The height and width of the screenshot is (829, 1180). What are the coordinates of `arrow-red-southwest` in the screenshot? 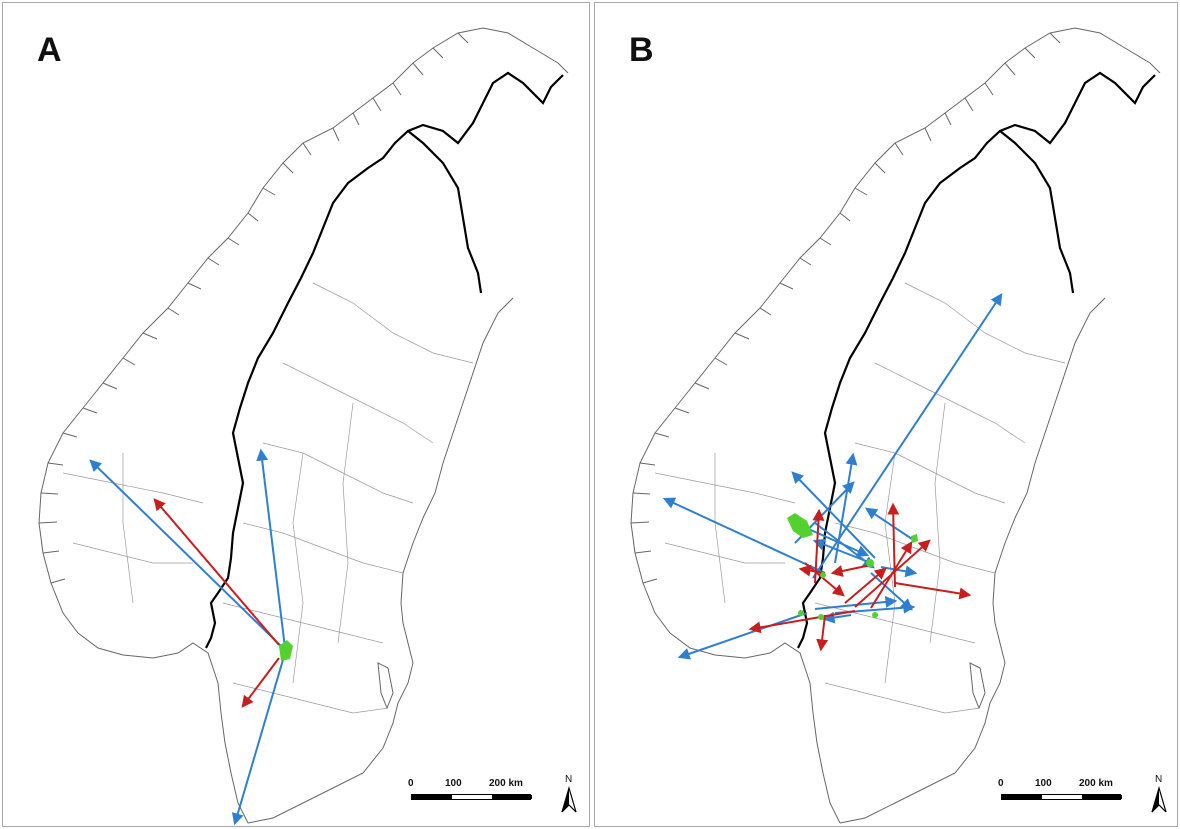 It's located at (260, 682).